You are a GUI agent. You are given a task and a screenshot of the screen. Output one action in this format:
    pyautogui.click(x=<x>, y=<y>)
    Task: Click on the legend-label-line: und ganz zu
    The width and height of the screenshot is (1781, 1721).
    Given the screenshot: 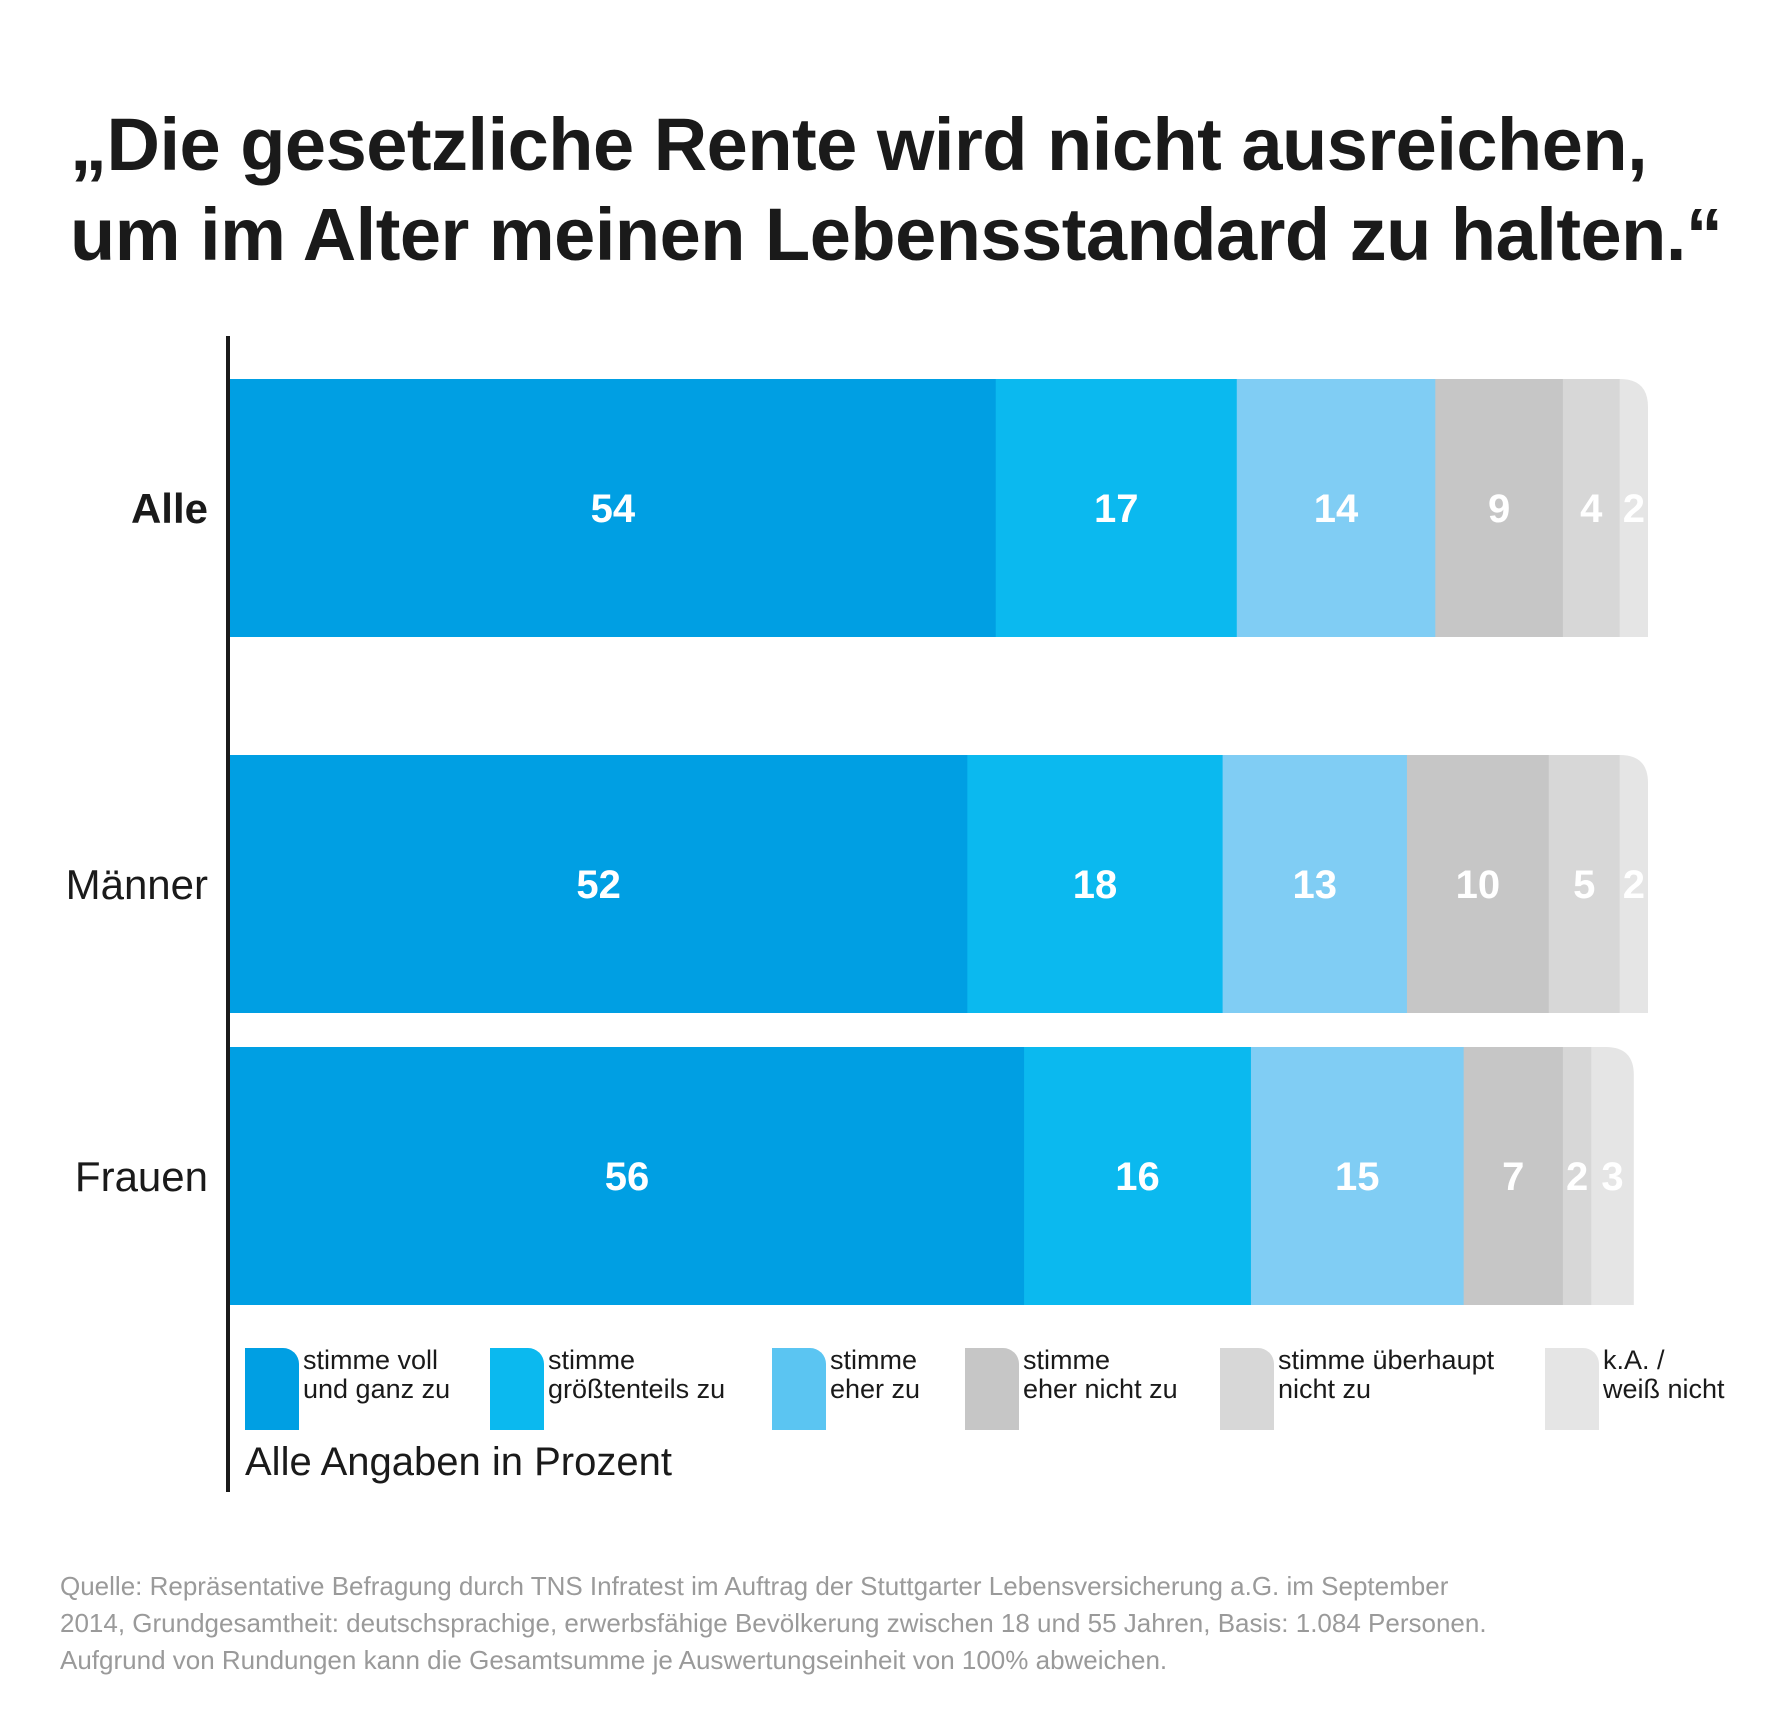 What is the action you would take?
    pyautogui.click(x=377, y=1389)
    